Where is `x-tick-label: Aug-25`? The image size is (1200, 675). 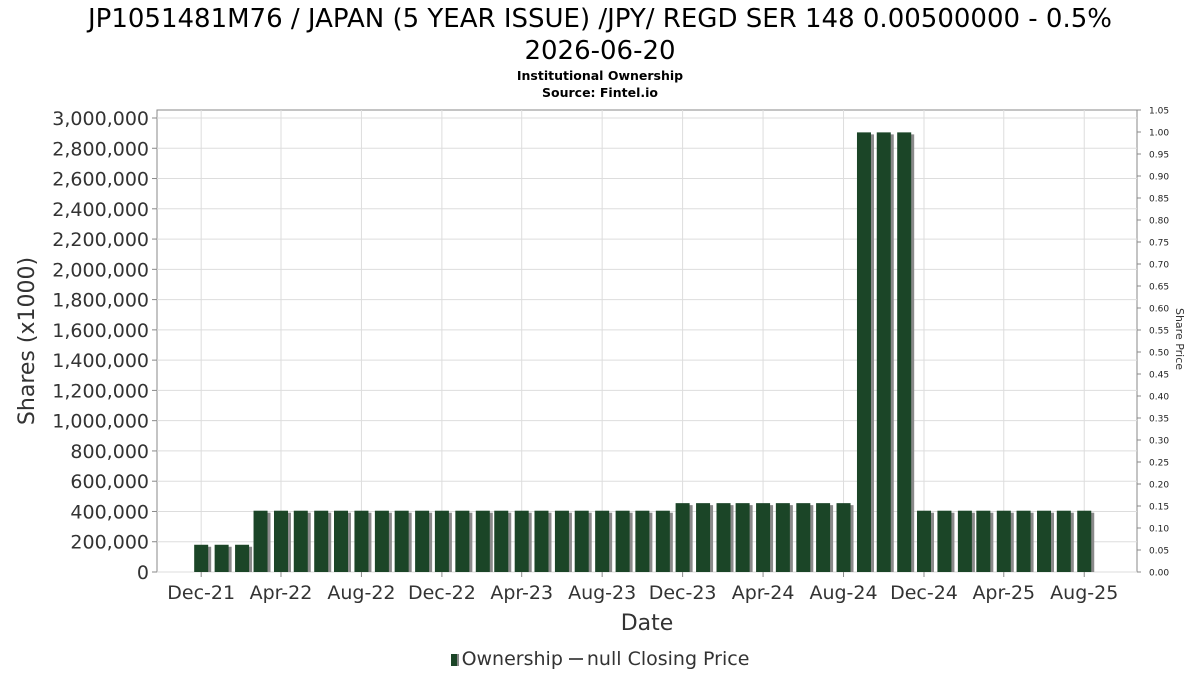
x-tick-label: Aug-25 is located at coordinates (1084, 593).